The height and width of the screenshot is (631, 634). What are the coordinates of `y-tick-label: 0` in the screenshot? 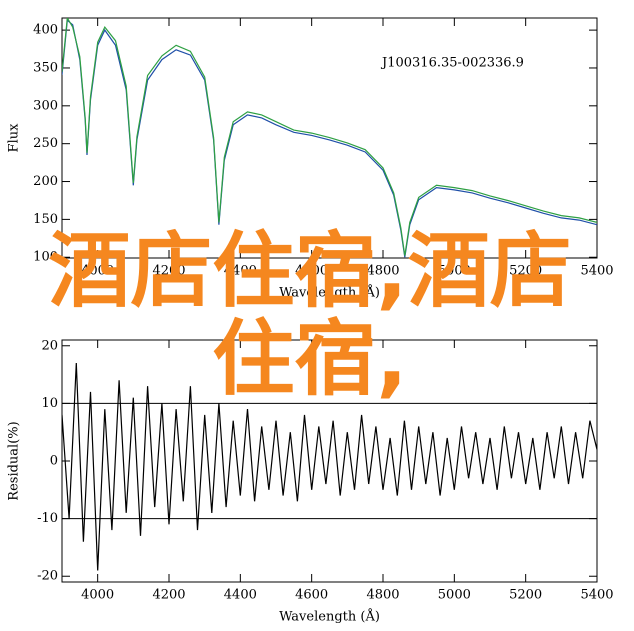 It's located at (54, 461).